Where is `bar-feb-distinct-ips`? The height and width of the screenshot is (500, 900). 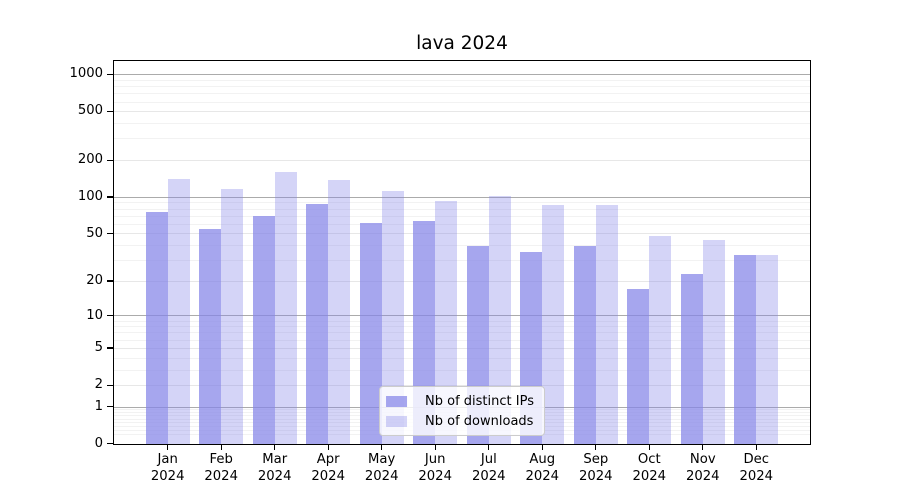
bar-feb-distinct-ips is located at coordinates (210, 336).